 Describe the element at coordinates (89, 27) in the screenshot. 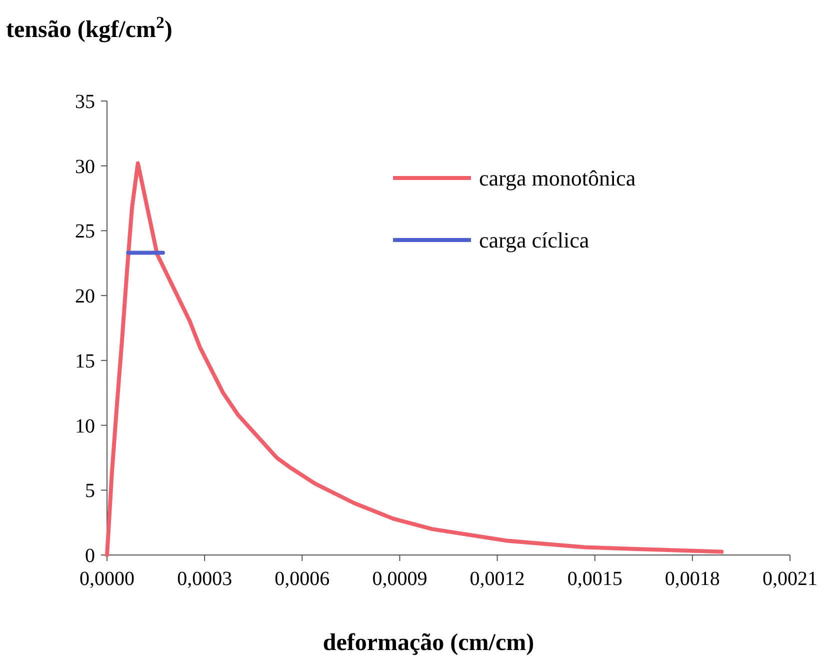

I see `y-axis-title: tensão (kgf/cm$^{2}$)` at that location.